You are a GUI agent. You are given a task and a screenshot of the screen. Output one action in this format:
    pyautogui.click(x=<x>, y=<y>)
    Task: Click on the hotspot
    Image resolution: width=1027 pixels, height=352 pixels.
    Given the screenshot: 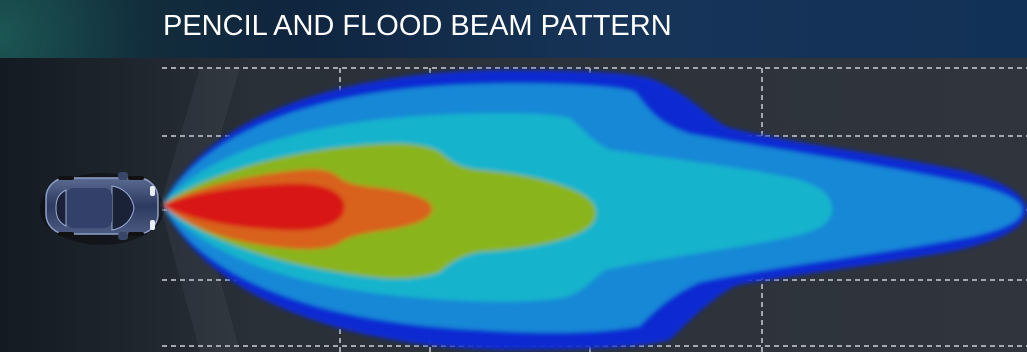 What is the action you would take?
    pyautogui.click(x=253, y=207)
    